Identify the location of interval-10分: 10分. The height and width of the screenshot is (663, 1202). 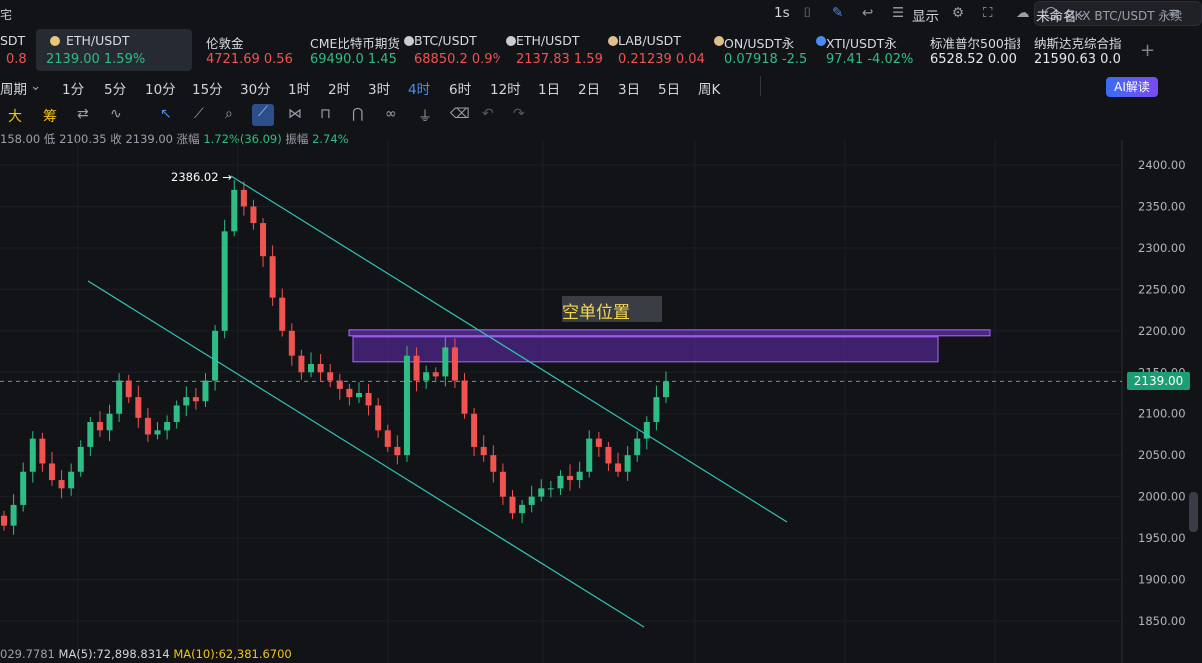
(160, 90).